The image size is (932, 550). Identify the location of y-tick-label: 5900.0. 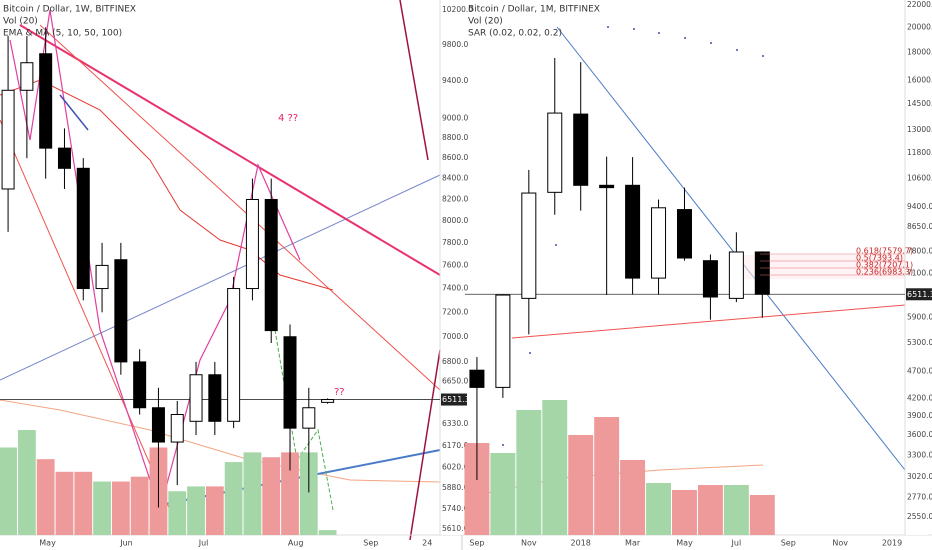
(919, 317).